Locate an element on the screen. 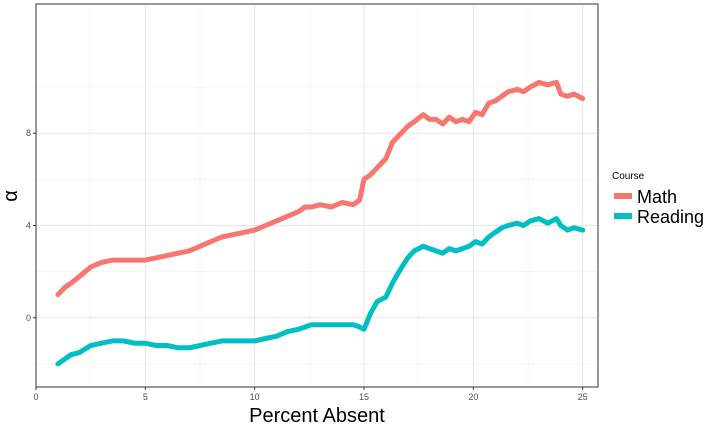 The height and width of the screenshot is (432, 720). legend-title: Course is located at coordinates (628, 176).